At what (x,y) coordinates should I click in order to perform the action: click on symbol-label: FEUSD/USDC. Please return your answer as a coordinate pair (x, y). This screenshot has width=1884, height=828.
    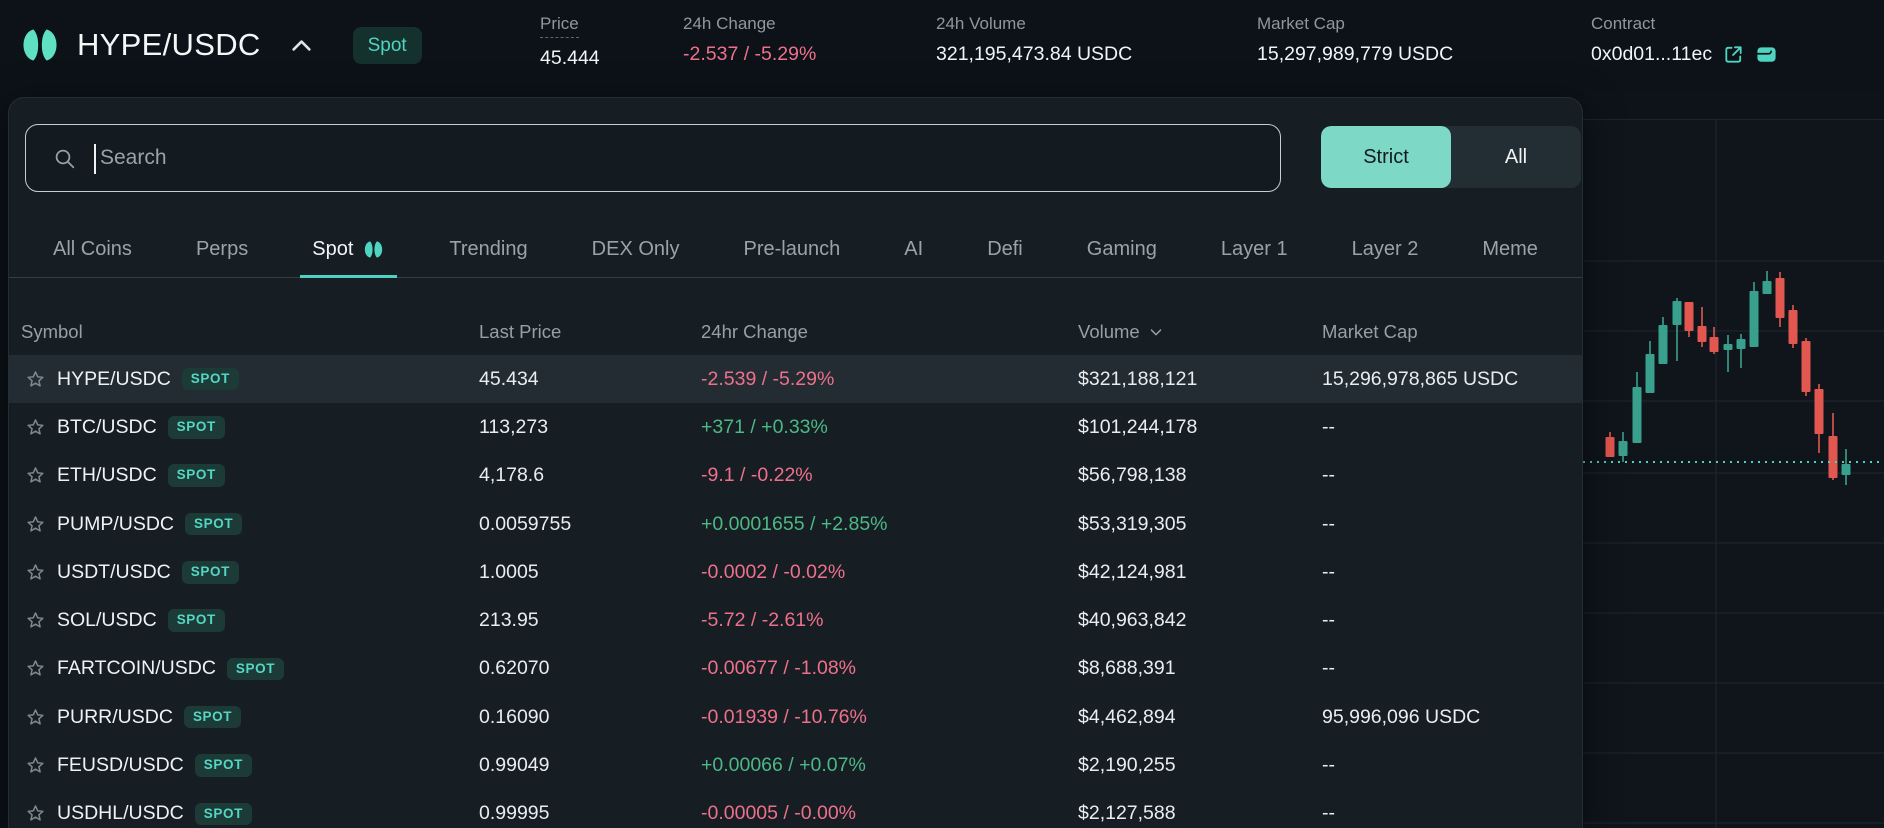
    Looking at the image, I should click on (120, 765).